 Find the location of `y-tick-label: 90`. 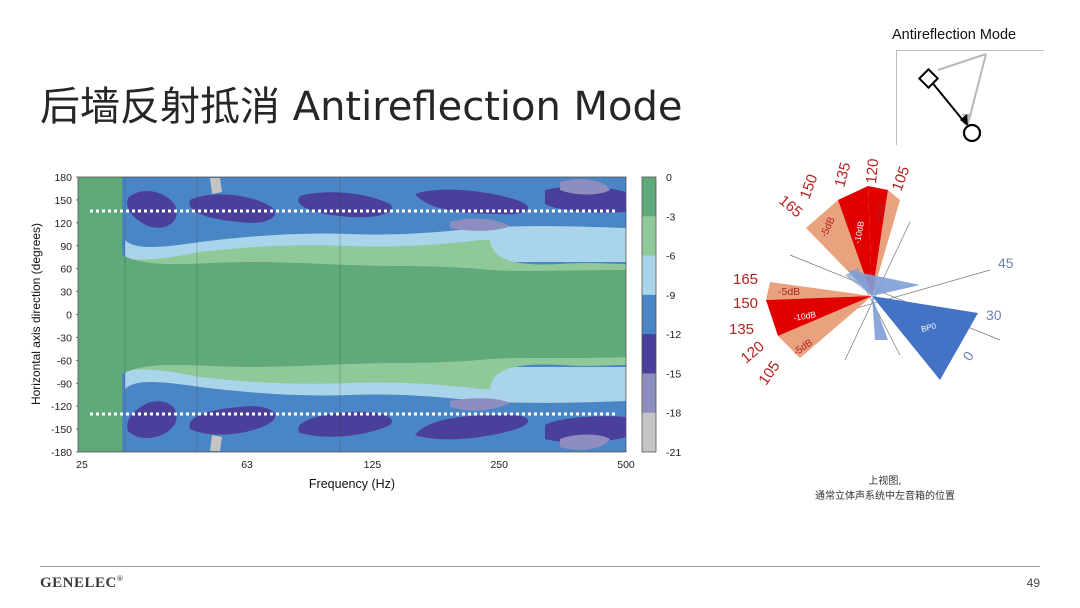

y-tick-label: 90 is located at coordinates (66, 247).